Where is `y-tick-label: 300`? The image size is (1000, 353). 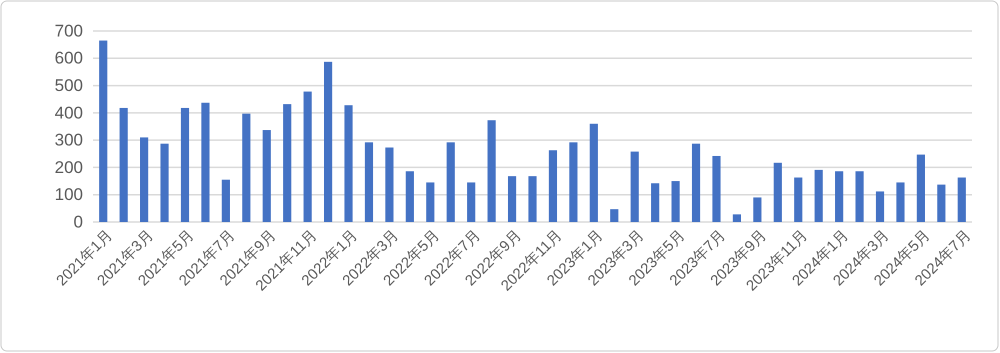
y-tick-label: 300 is located at coordinates (68, 140).